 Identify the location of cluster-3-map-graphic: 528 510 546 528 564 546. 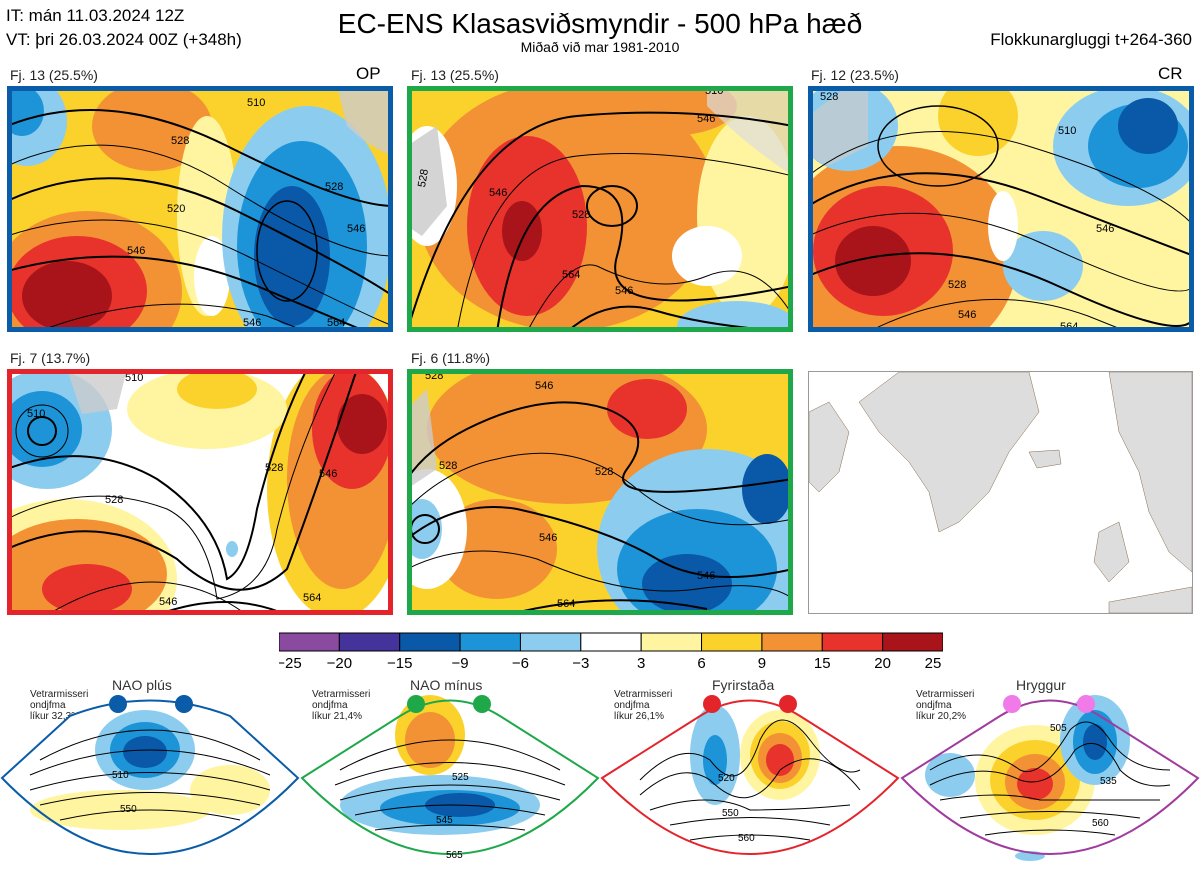
(1001, 209).